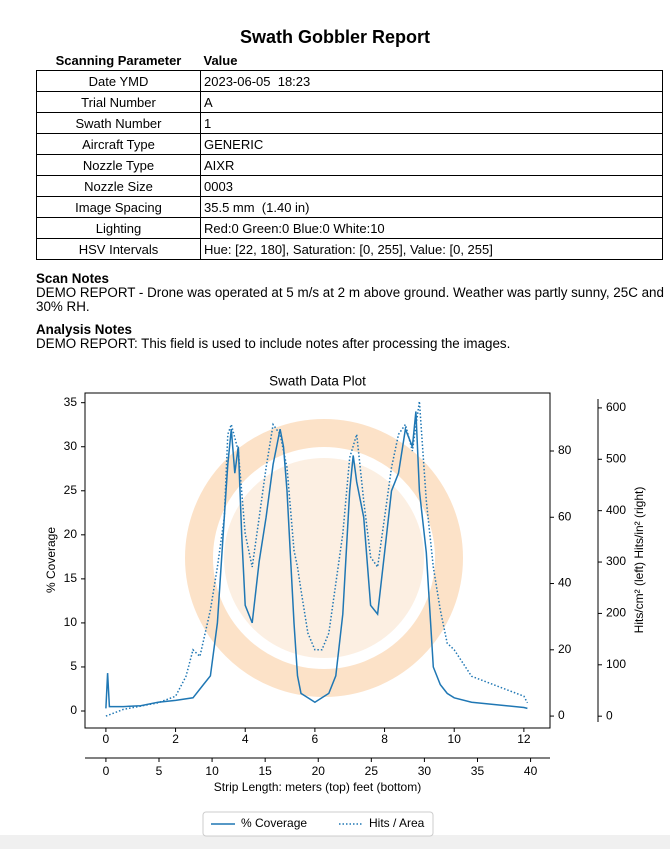  Describe the element at coordinates (315, 739) in the screenshot. I see `x-tick-label: 6` at that location.